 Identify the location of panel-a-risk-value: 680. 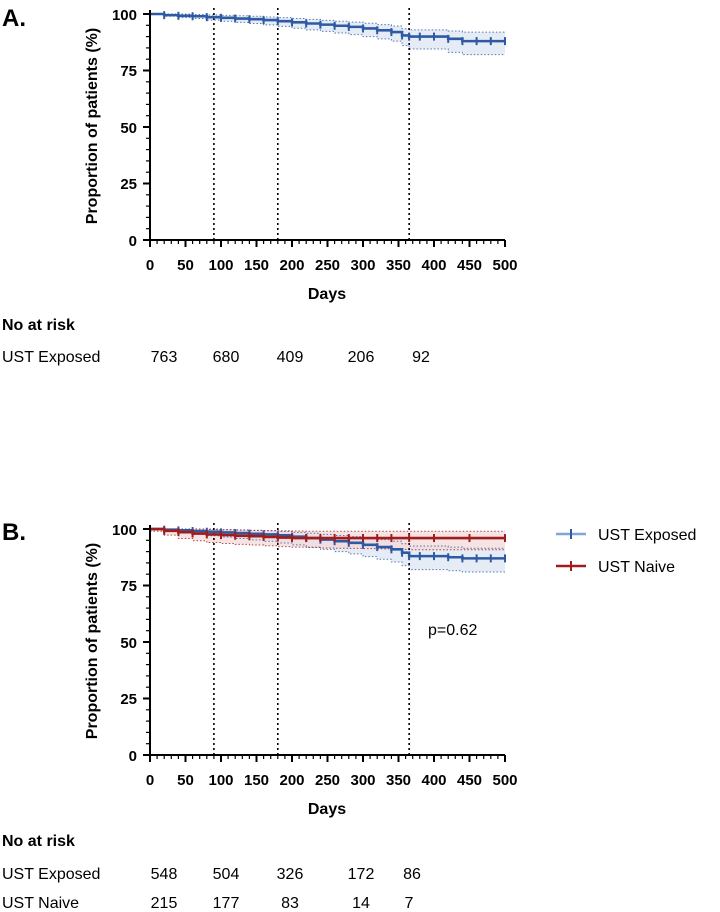
(226, 357).